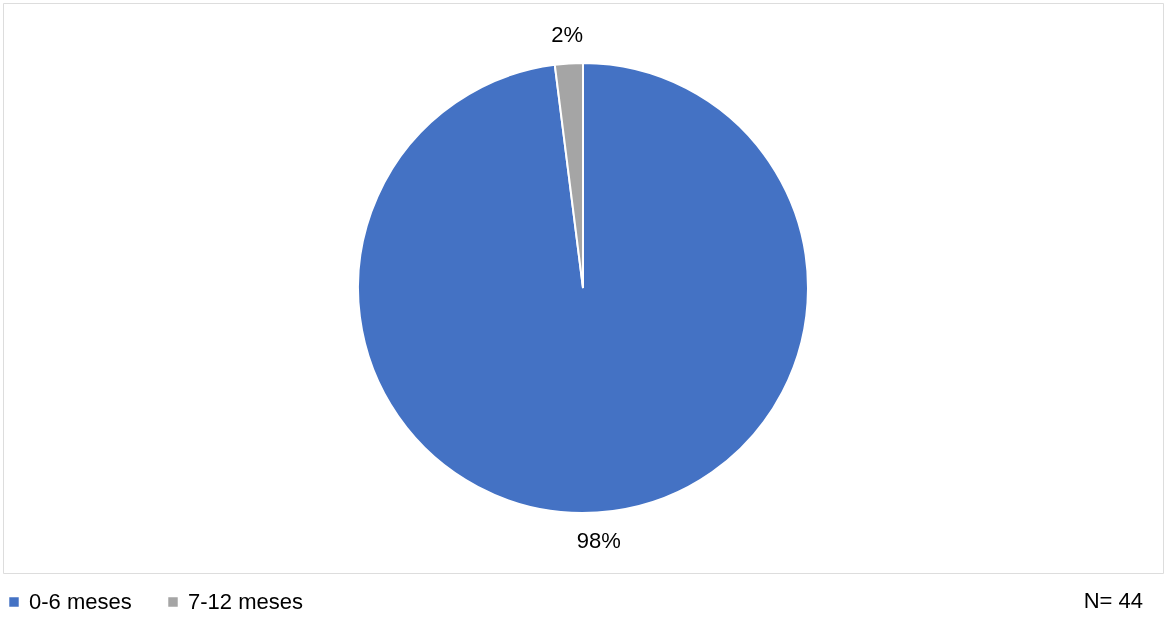 Image resolution: width=1167 pixels, height=632 pixels. What do you see at coordinates (245, 601) in the screenshot?
I see `legend-label: 7-12 meses` at bounding box center [245, 601].